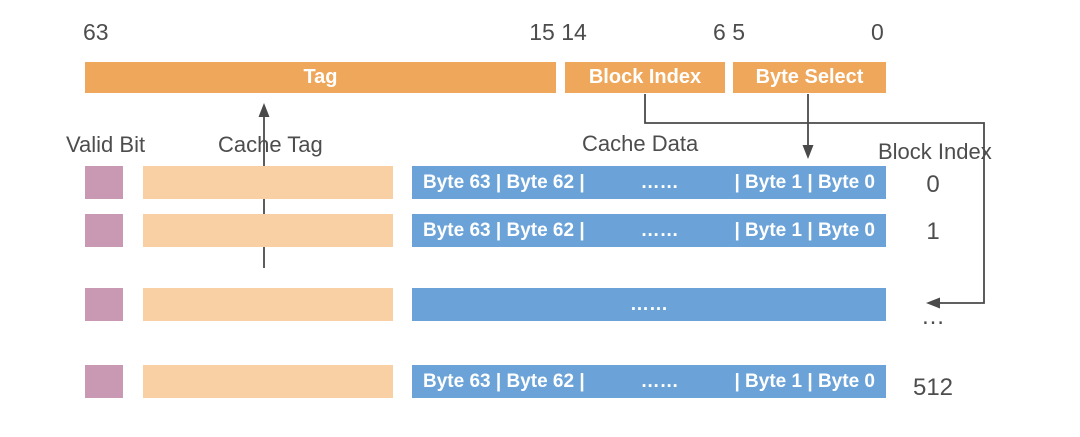 This screenshot has width=1080, height=437. Describe the element at coordinates (96, 32) in the screenshot. I see `bit-label-63: 63` at that location.